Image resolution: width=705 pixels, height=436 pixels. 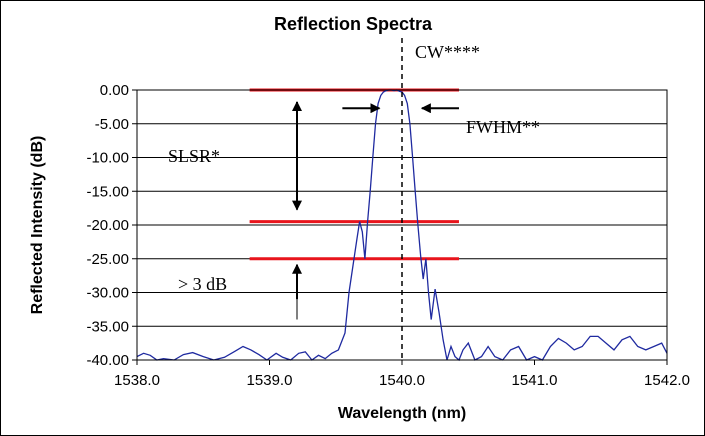 I want to click on x-tick-label: 1540.0, so click(x=402, y=380).